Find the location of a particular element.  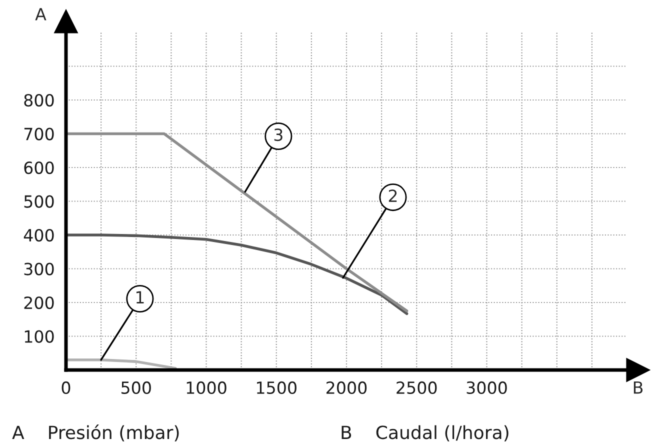

line-series is located at coordinates (237, 275).